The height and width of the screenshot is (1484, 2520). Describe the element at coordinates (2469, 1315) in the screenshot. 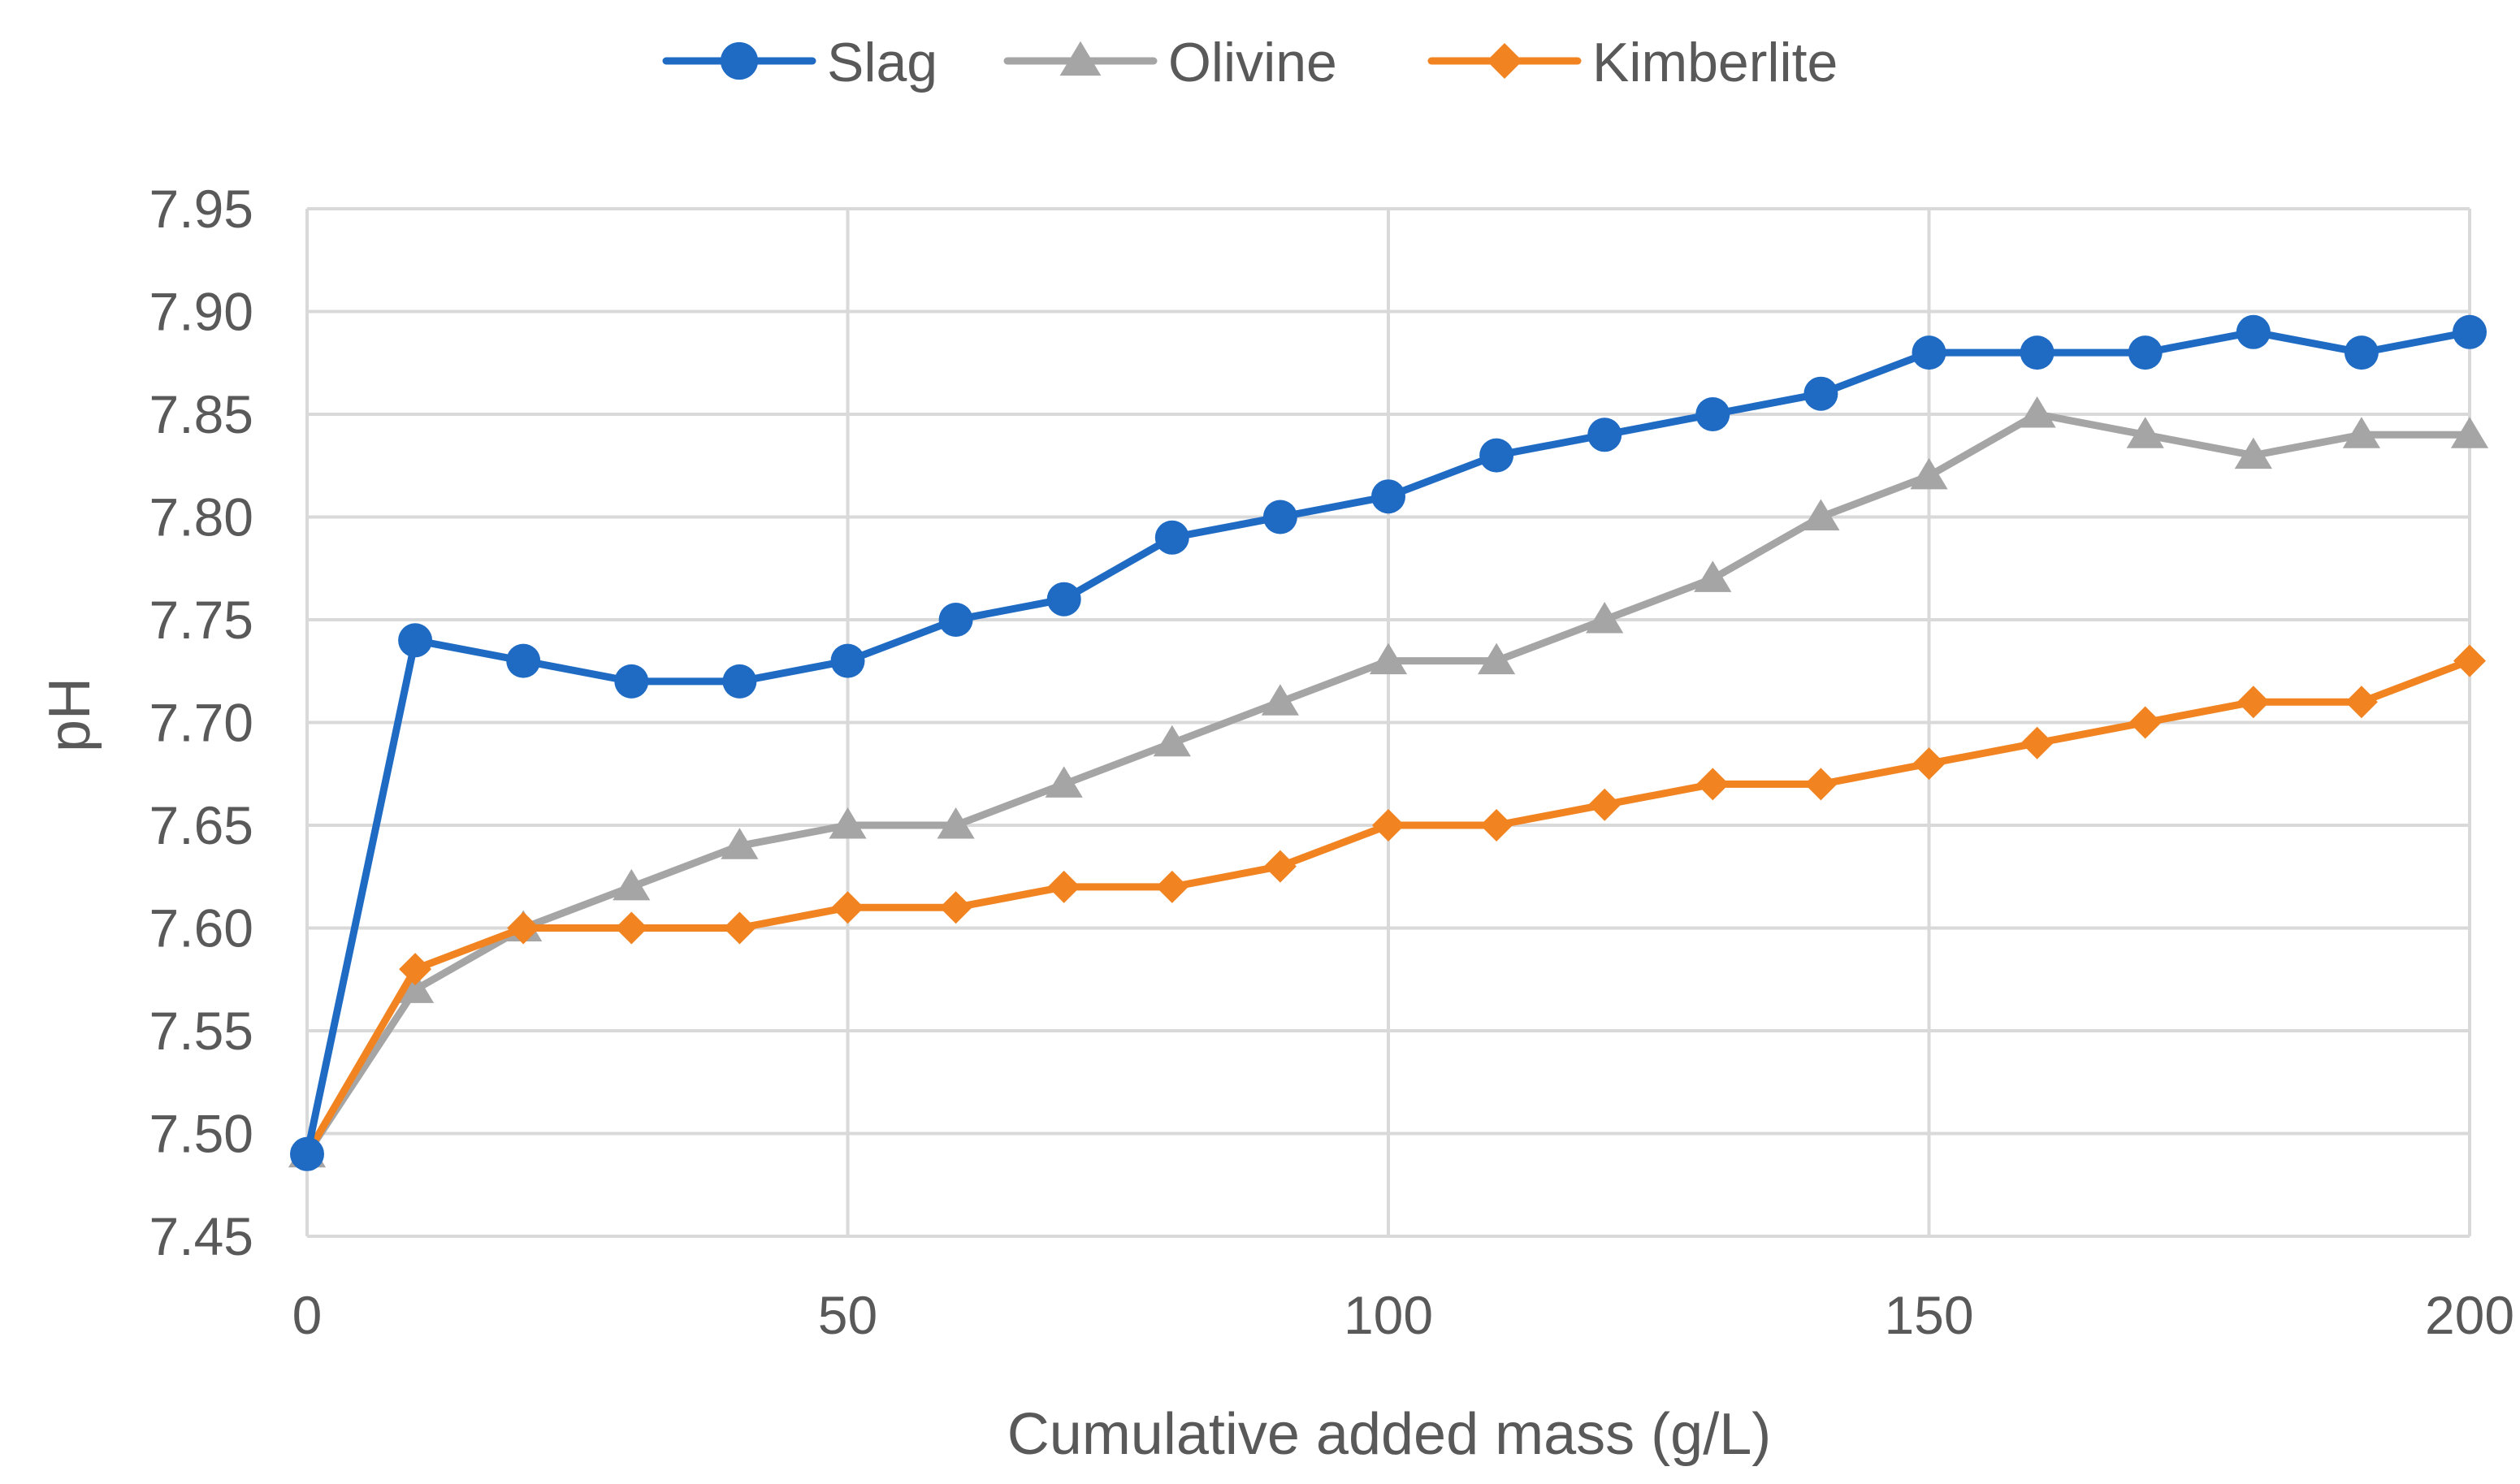

I see `x-tick-label: 200` at that location.